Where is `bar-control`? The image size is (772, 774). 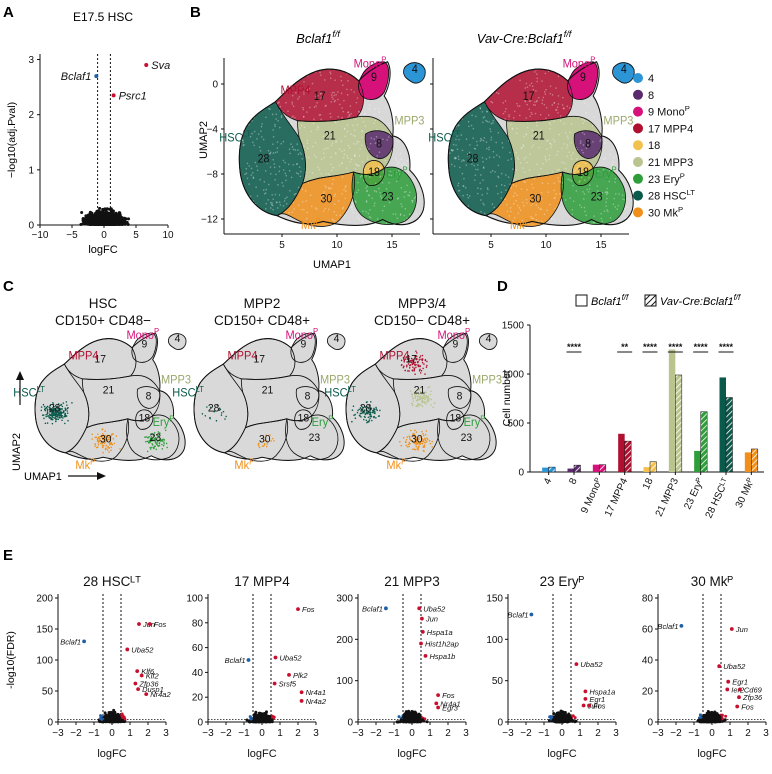 bar-control is located at coordinates (545, 469).